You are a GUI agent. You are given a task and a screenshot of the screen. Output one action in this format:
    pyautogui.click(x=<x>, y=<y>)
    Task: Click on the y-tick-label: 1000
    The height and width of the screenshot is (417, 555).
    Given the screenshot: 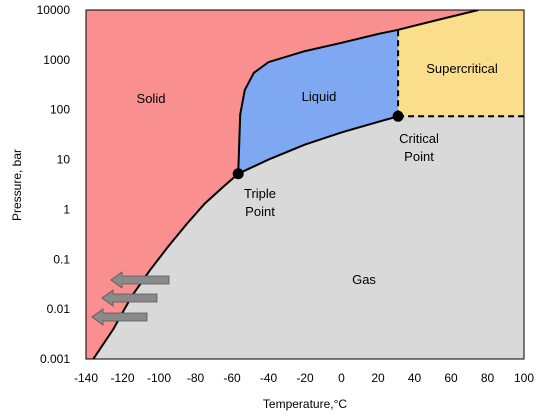 What is the action you would take?
    pyautogui.click(x=56, y=60)
    